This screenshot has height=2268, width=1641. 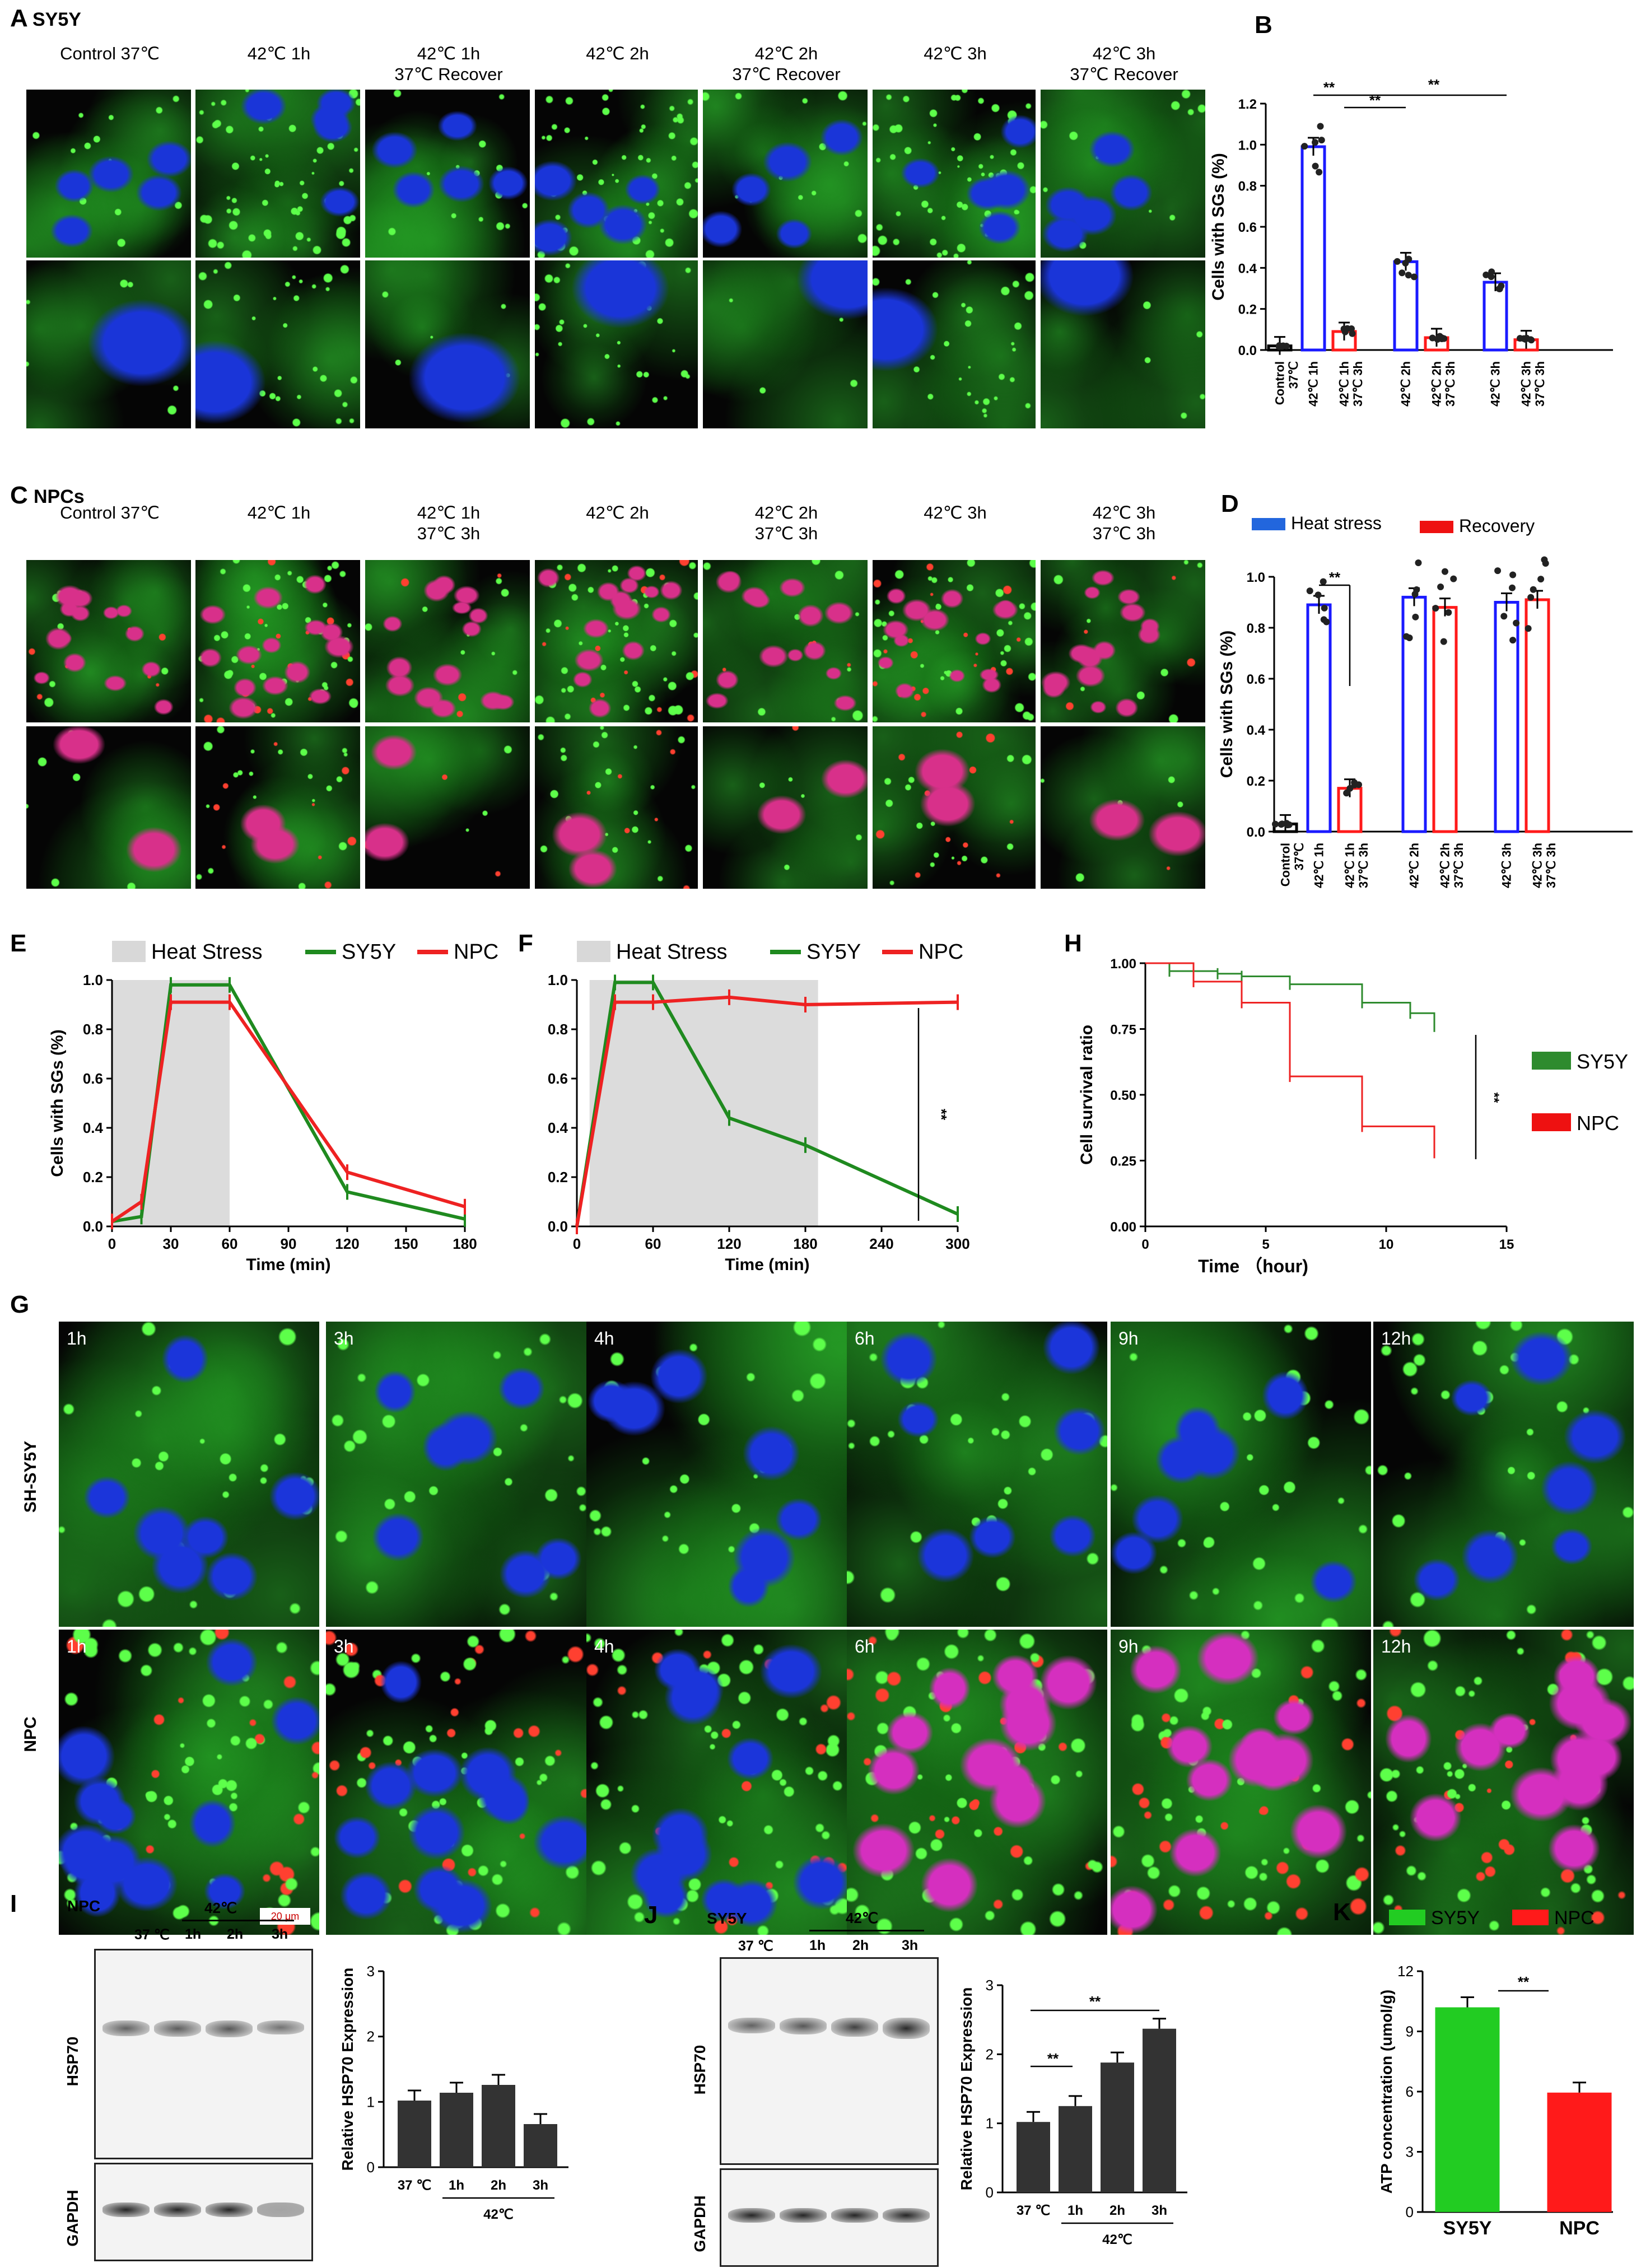 I want to click on j-category-label: 37 ℃, so click(x=1033, y=2211).